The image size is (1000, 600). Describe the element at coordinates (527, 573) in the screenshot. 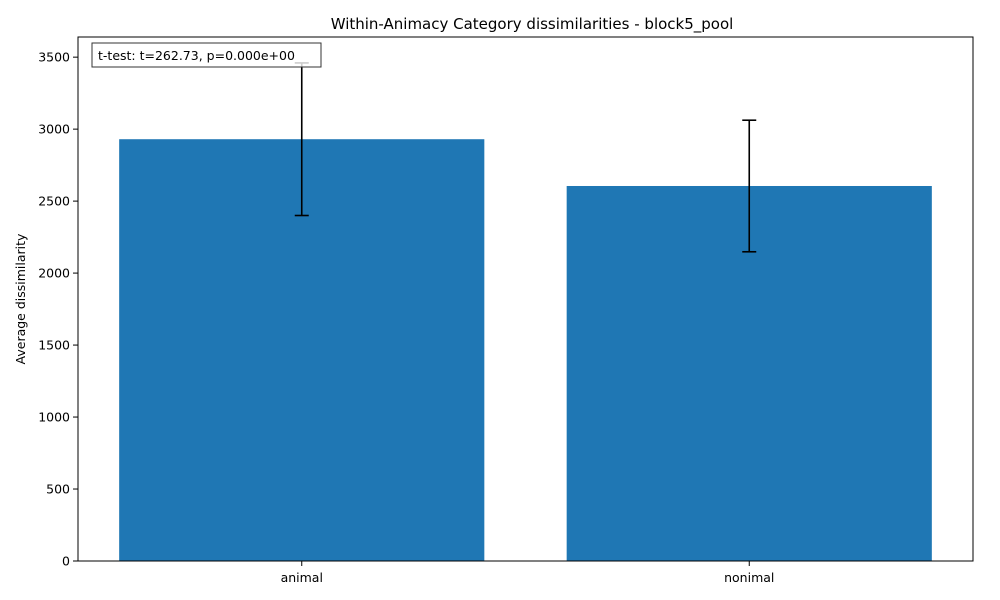

I see `x-axis: animal nonimal` at that location.